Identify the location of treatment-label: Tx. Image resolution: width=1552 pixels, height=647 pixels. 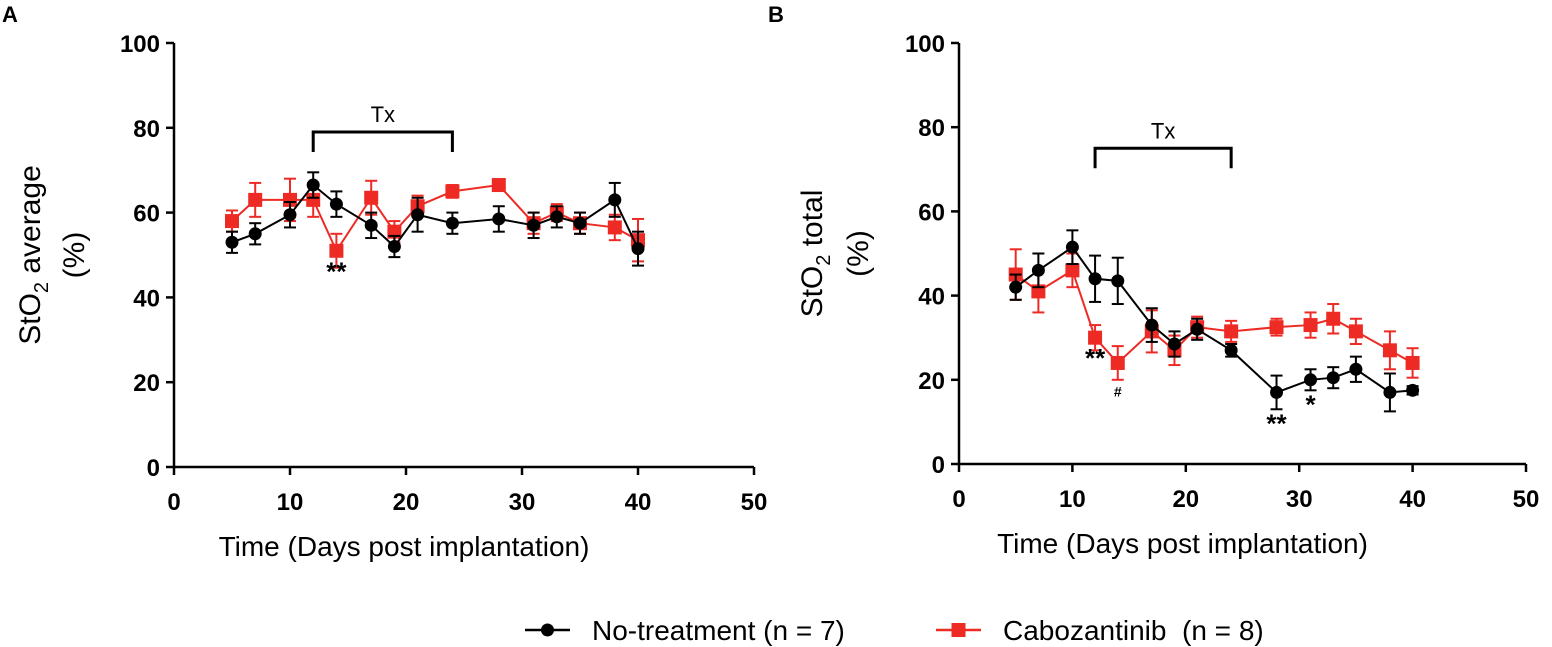
(1163, 130).